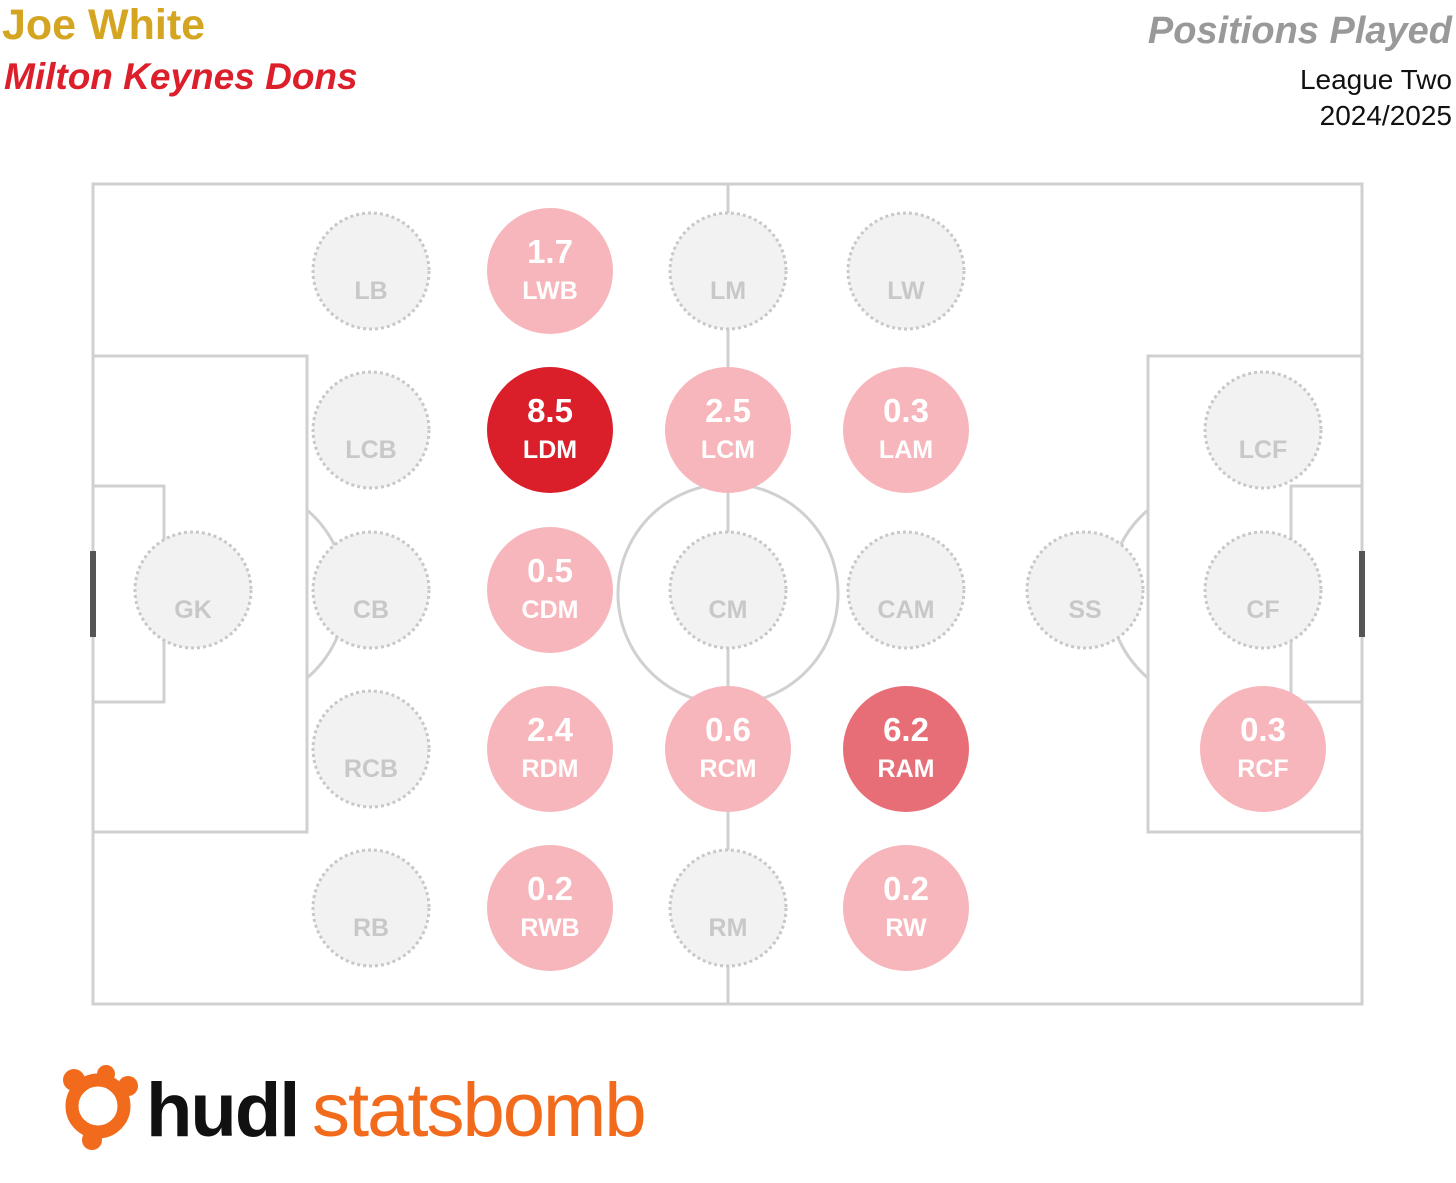 The image size is (1456, 1183). What do you see at coordinates (1263, 450) in the screenshot?
I see `position-code: LCF` at bounding box center [1263, 450].